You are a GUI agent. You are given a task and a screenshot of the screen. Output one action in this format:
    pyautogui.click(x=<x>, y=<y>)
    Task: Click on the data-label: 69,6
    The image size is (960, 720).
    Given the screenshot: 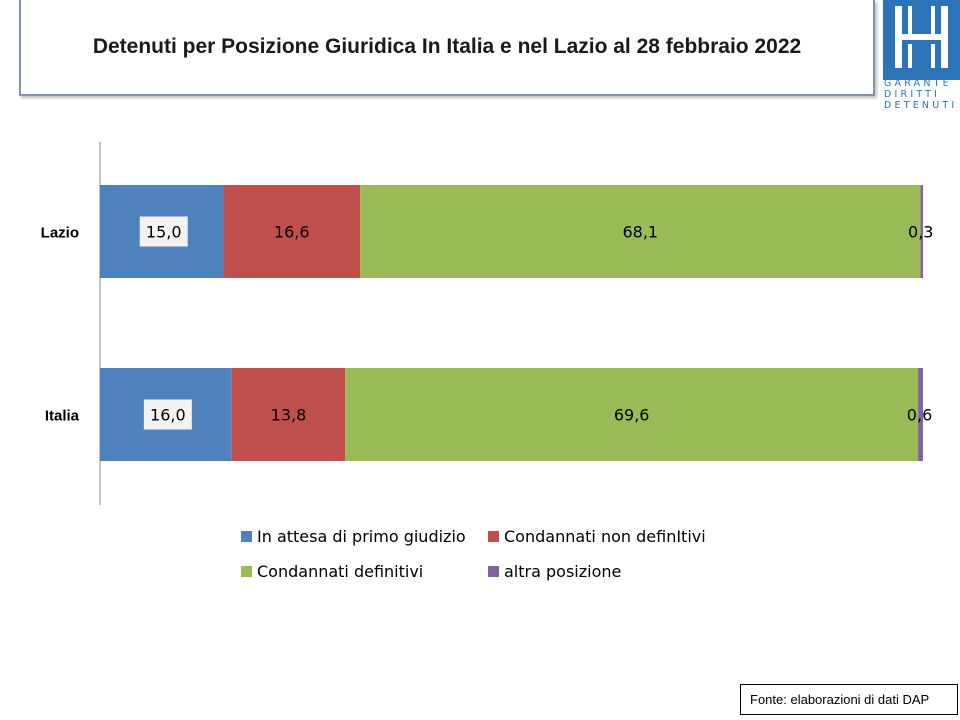 What is the action you would take?
    pyautogui.click(x=632, y=415)
    